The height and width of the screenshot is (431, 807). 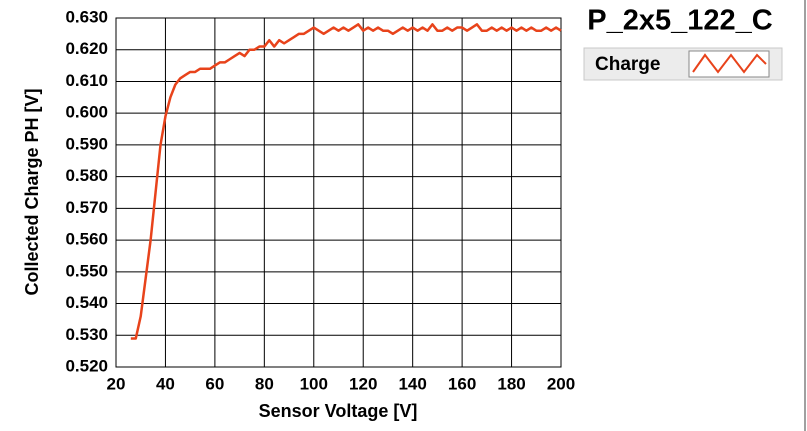 I want to click on x-axis-label: Sensor Voltage [V], so click(x=338, y=411).